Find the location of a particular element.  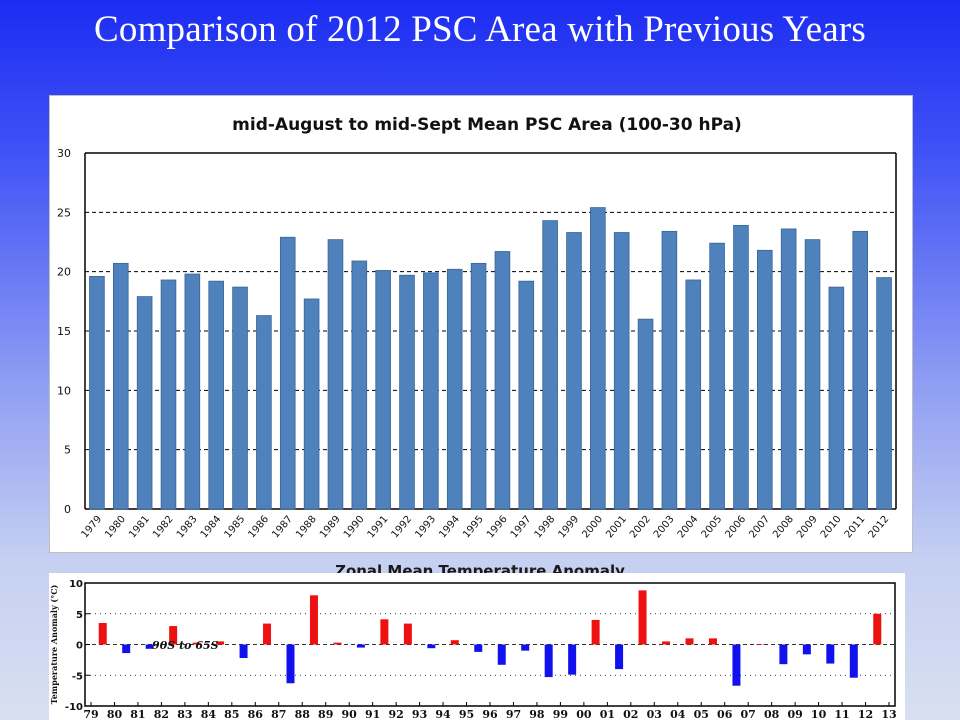

bar-2004 is located at coordinates (693, 394).